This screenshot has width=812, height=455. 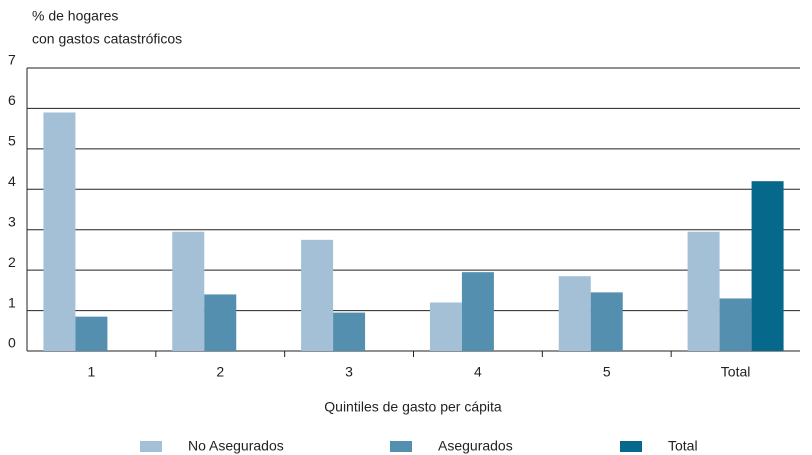 What do you see at coordinates (12, 302) in the screenshot?
I see `y-tick-label: 1` at bounding box center [12, 302].